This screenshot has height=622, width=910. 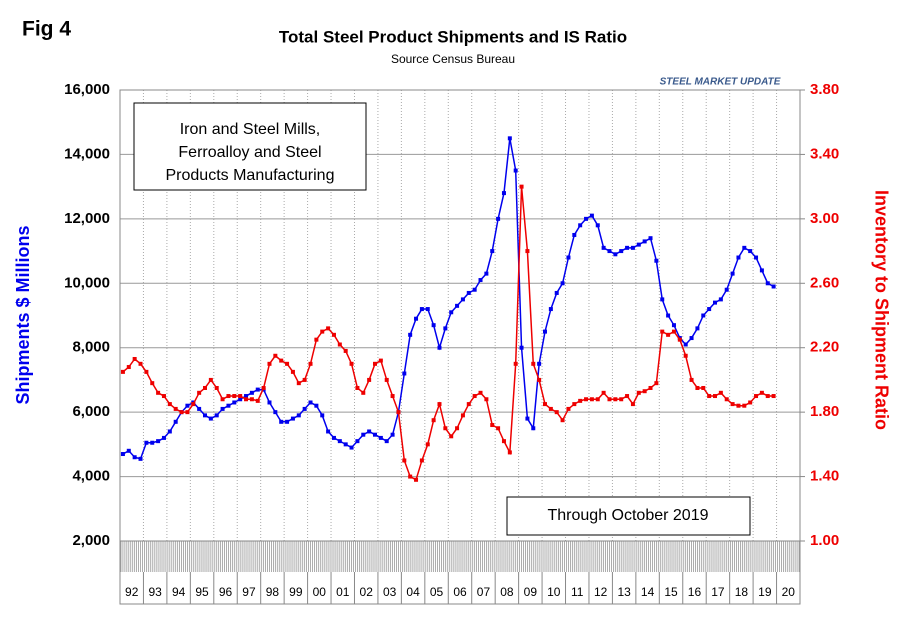 I want to click on y-tick-label: 2,000, so click(x=91, y=540).